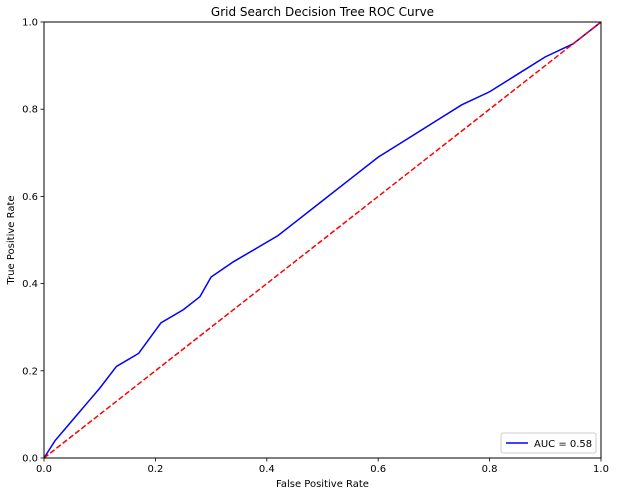  I want to click on x-tick-label: 0.4, so click(267, 469).